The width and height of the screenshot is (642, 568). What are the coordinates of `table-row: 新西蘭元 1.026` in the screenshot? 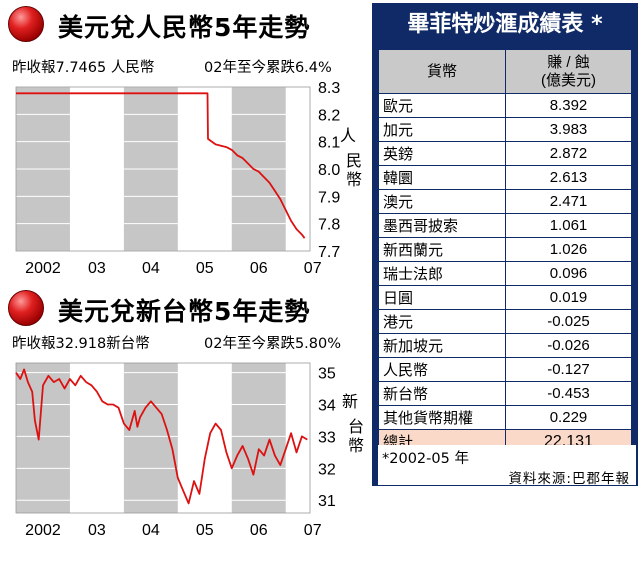 It's located at (505, 249).